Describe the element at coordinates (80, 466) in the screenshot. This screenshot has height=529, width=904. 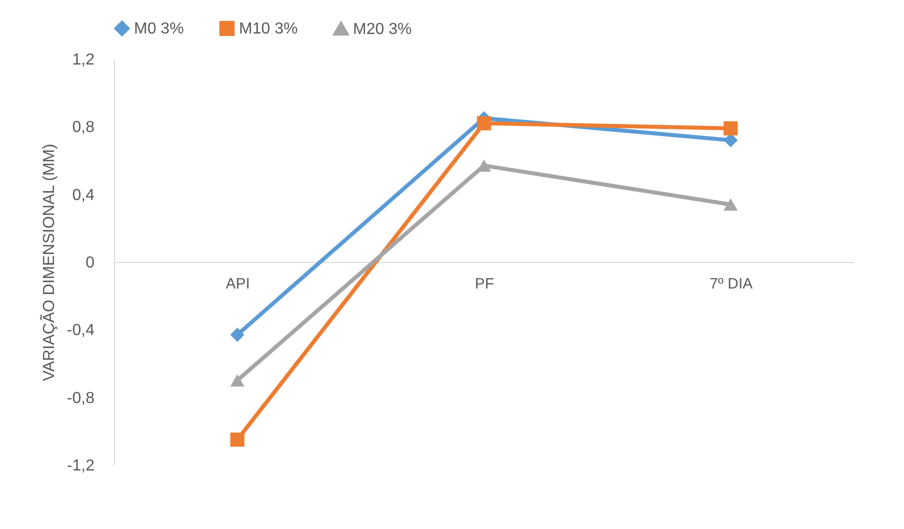
I see `y-tick-label: -1,2` at that location.